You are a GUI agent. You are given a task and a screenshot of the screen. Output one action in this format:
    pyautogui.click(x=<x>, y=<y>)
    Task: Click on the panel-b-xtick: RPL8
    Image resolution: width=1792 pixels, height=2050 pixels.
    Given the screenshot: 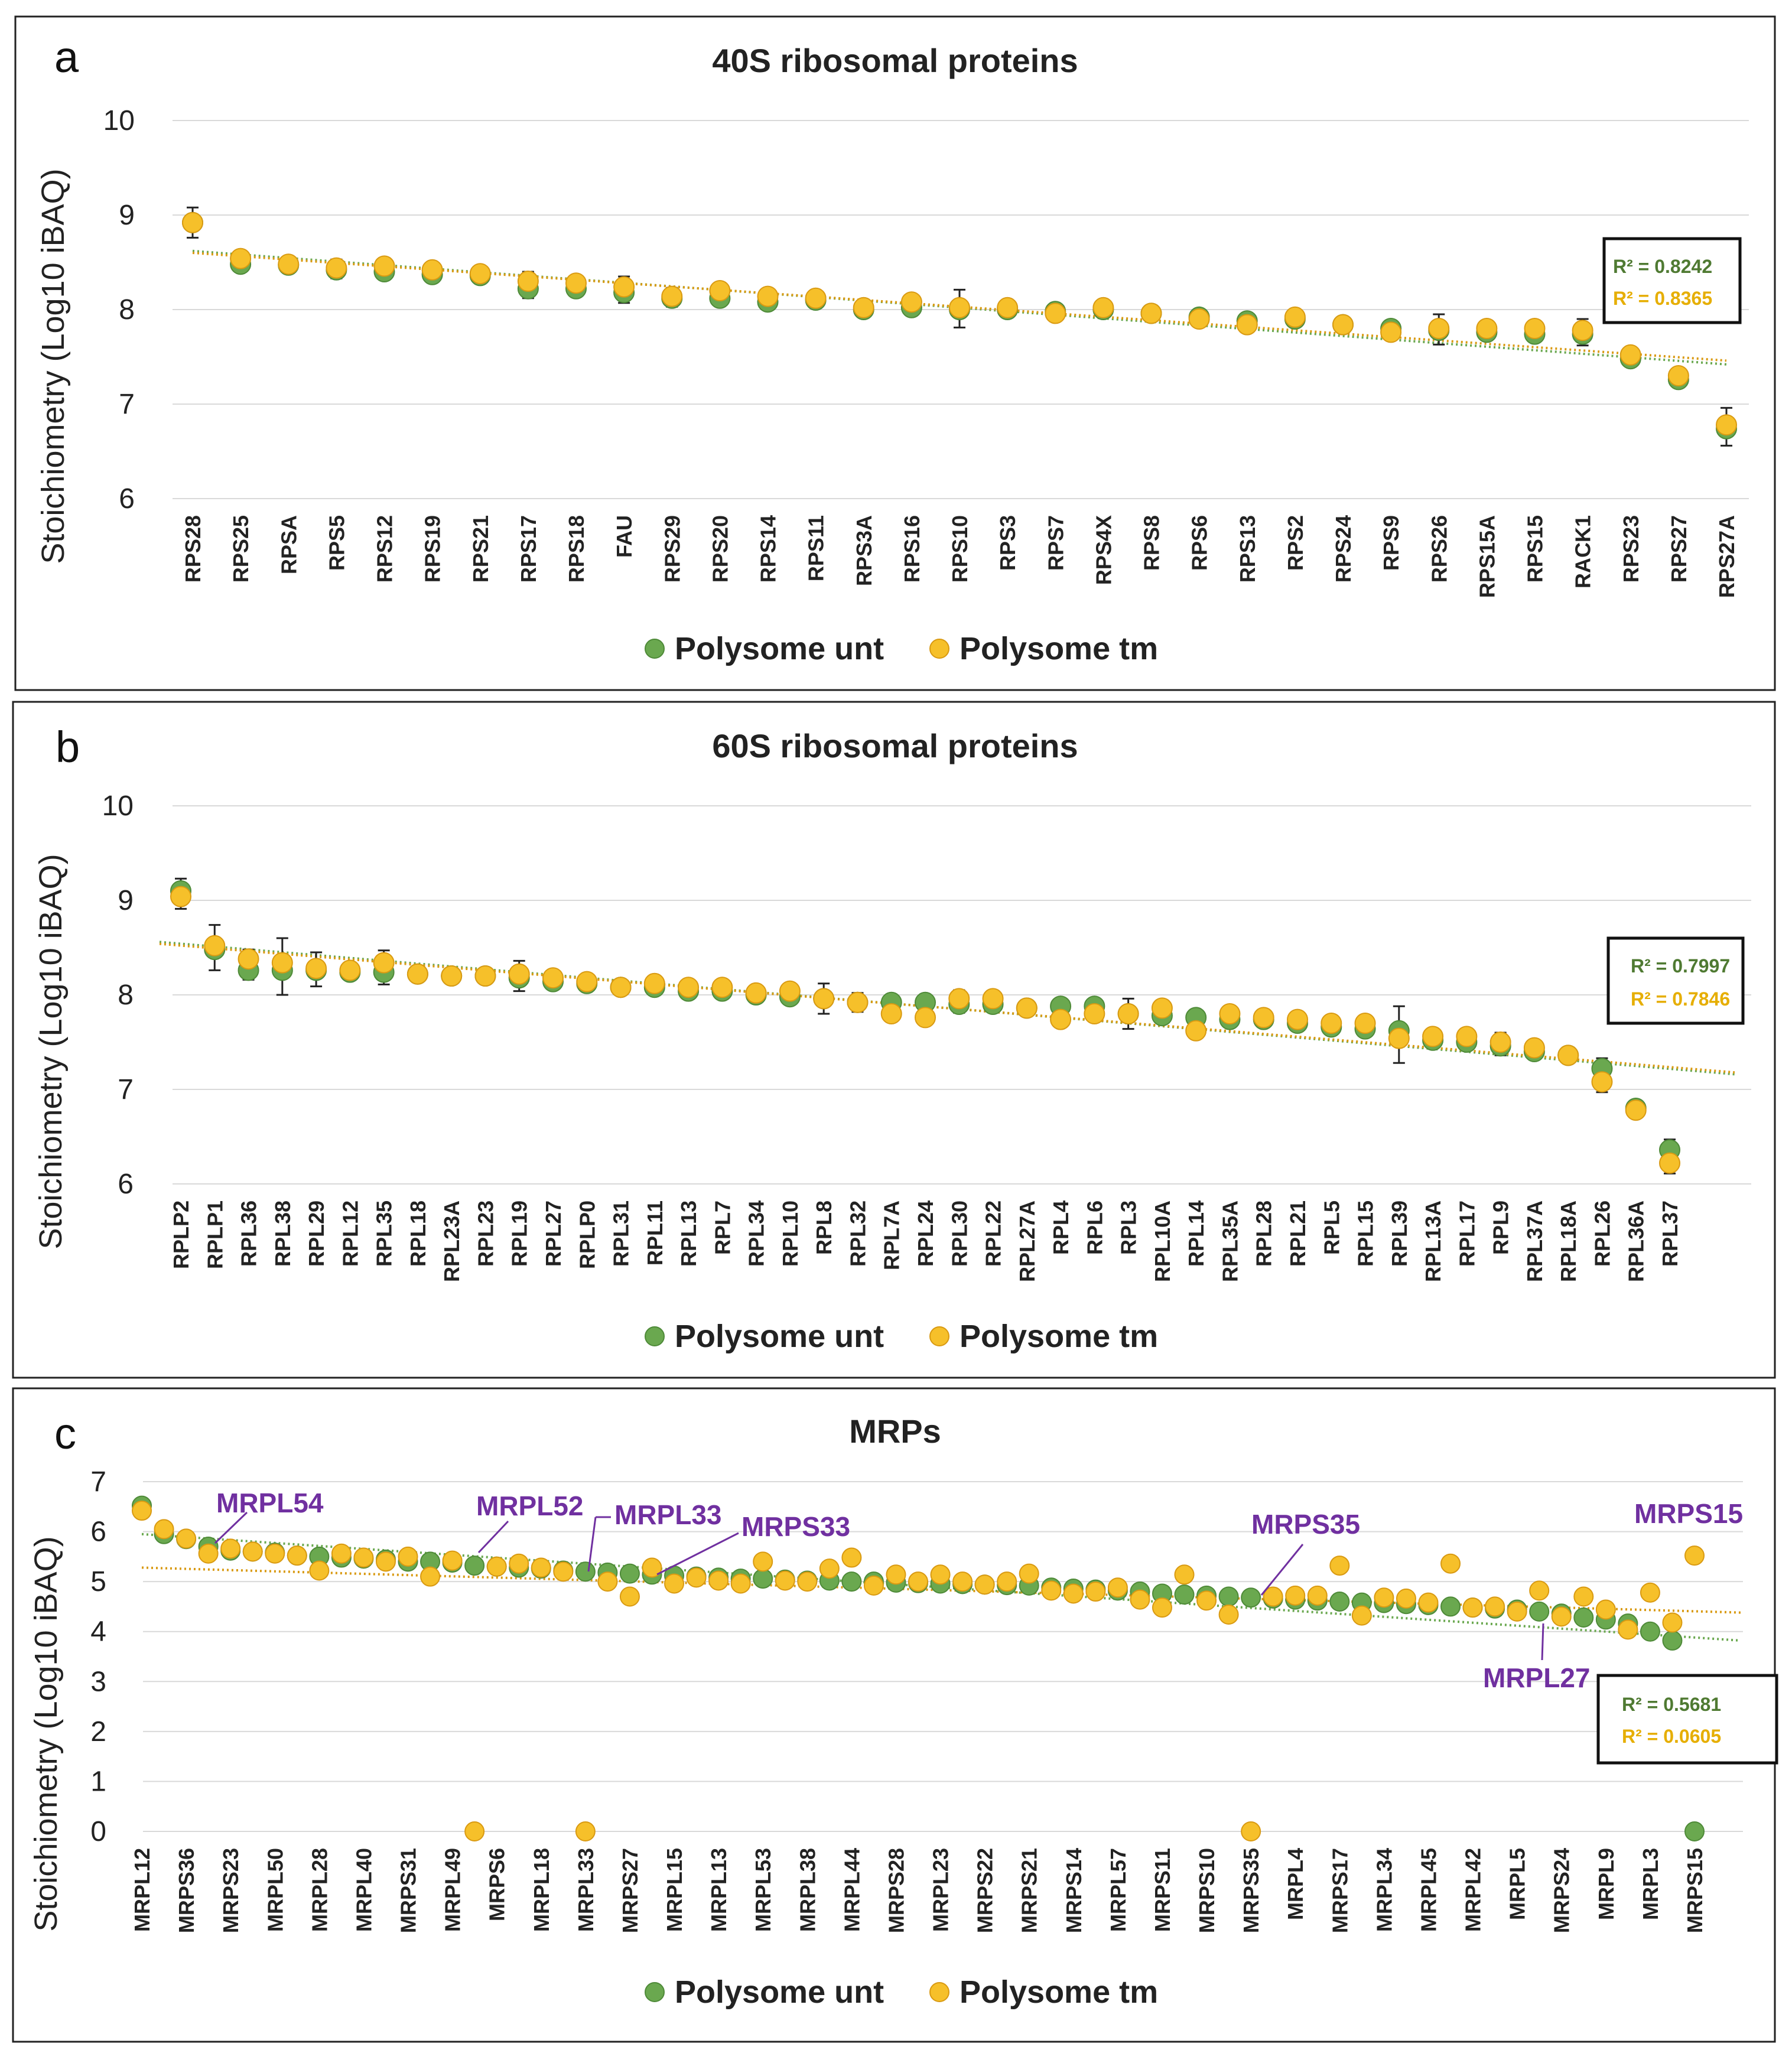 What is the action you would take?
    pyautogui.click(x=824, y=1227)
    